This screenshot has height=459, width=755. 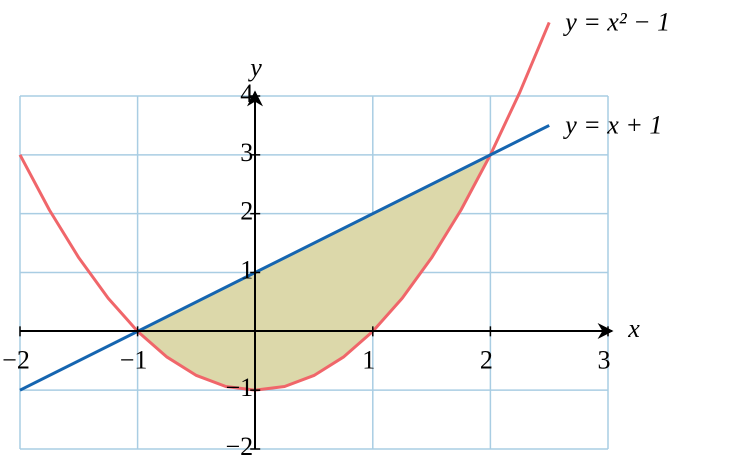 What do you see at coordinates (240, 445) in the screenshot?
I see `y-tick-label: −2` at bounding box center [240, 445].